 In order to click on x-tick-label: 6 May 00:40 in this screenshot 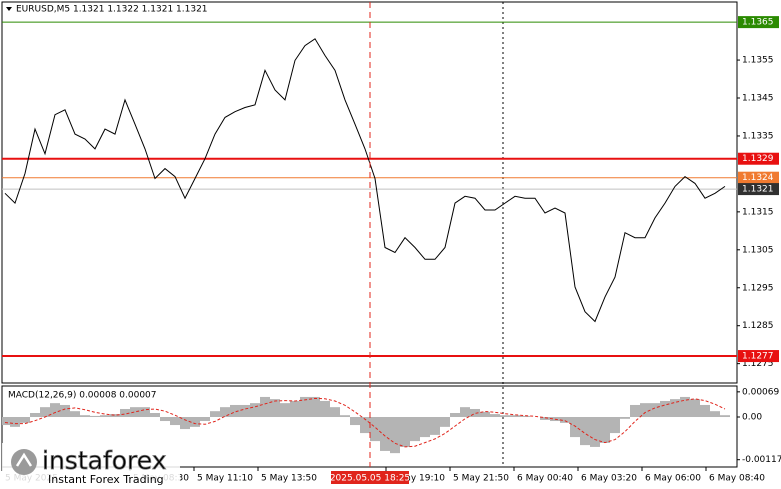, I will do `click(545, 479)`.